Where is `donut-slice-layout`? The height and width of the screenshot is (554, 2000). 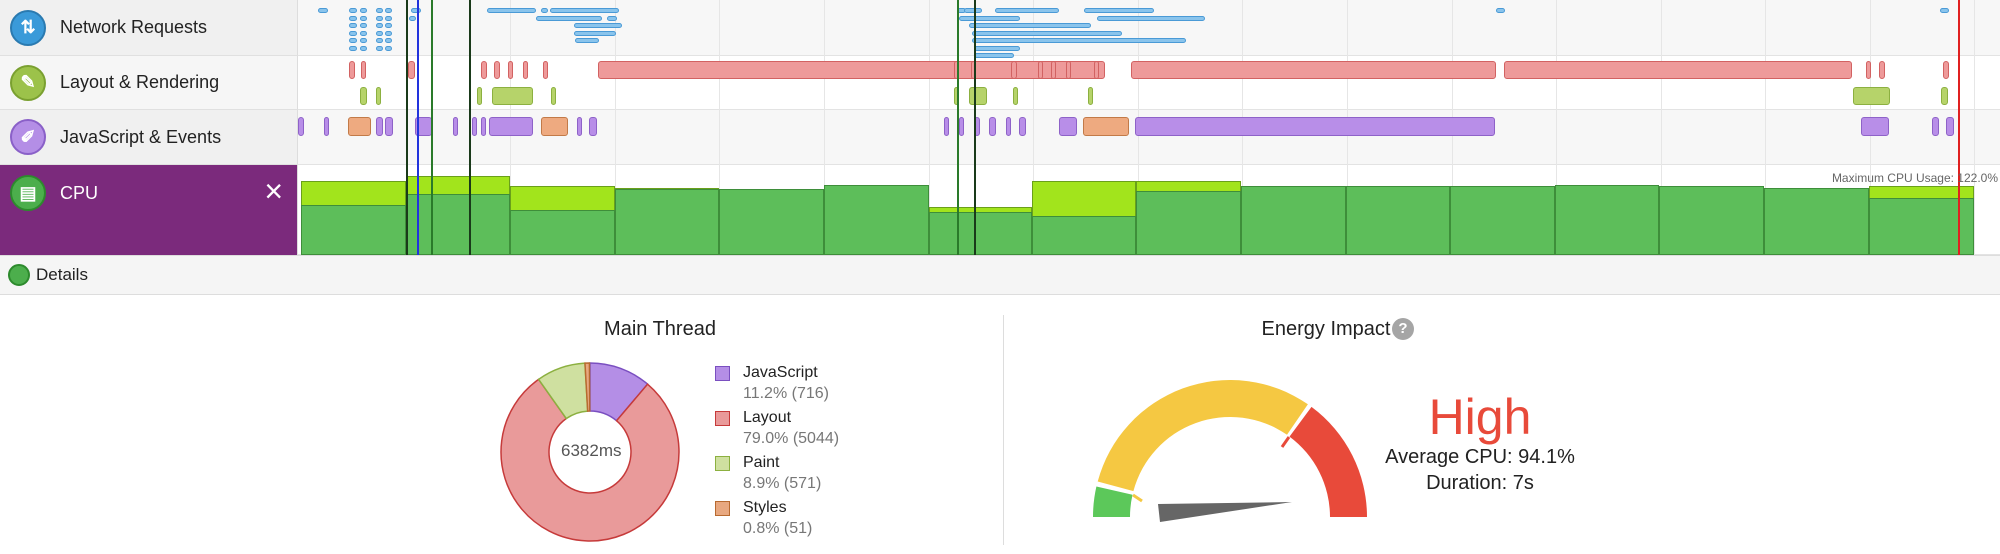
donut-slice-layout is located at coordinates (590, 460).